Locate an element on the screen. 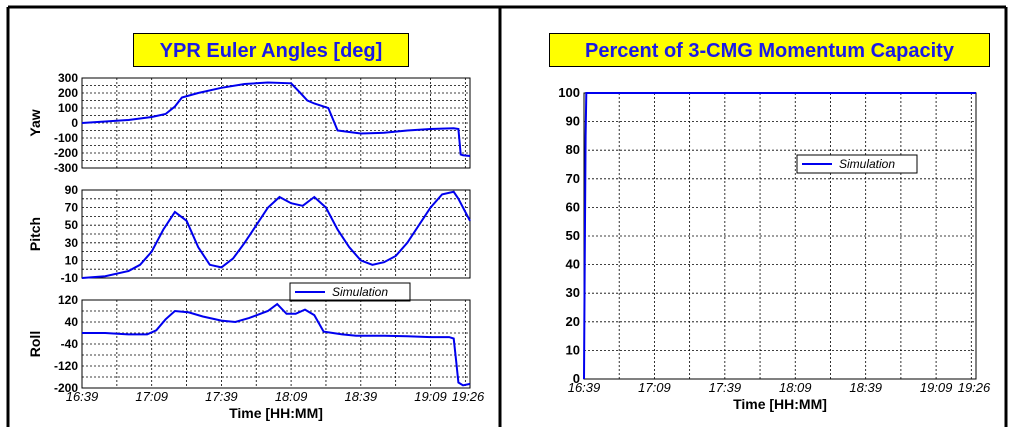 The width and height of the screenshot is (1013, 427). y-tick-label: -40 is located at coordinates (70, 344).